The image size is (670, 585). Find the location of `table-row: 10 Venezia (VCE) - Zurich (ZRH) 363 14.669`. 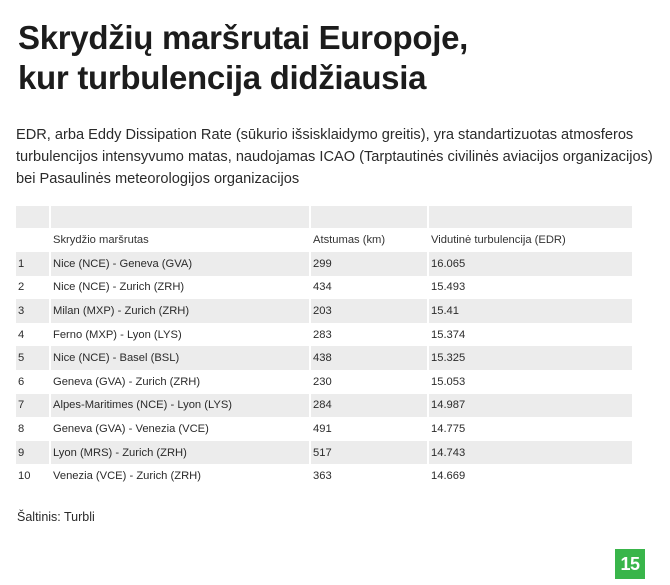

table-row: 10 Venezia (VCE) - Zurich (ZRH) 363 14.669 is located at coordinates (324, 476).